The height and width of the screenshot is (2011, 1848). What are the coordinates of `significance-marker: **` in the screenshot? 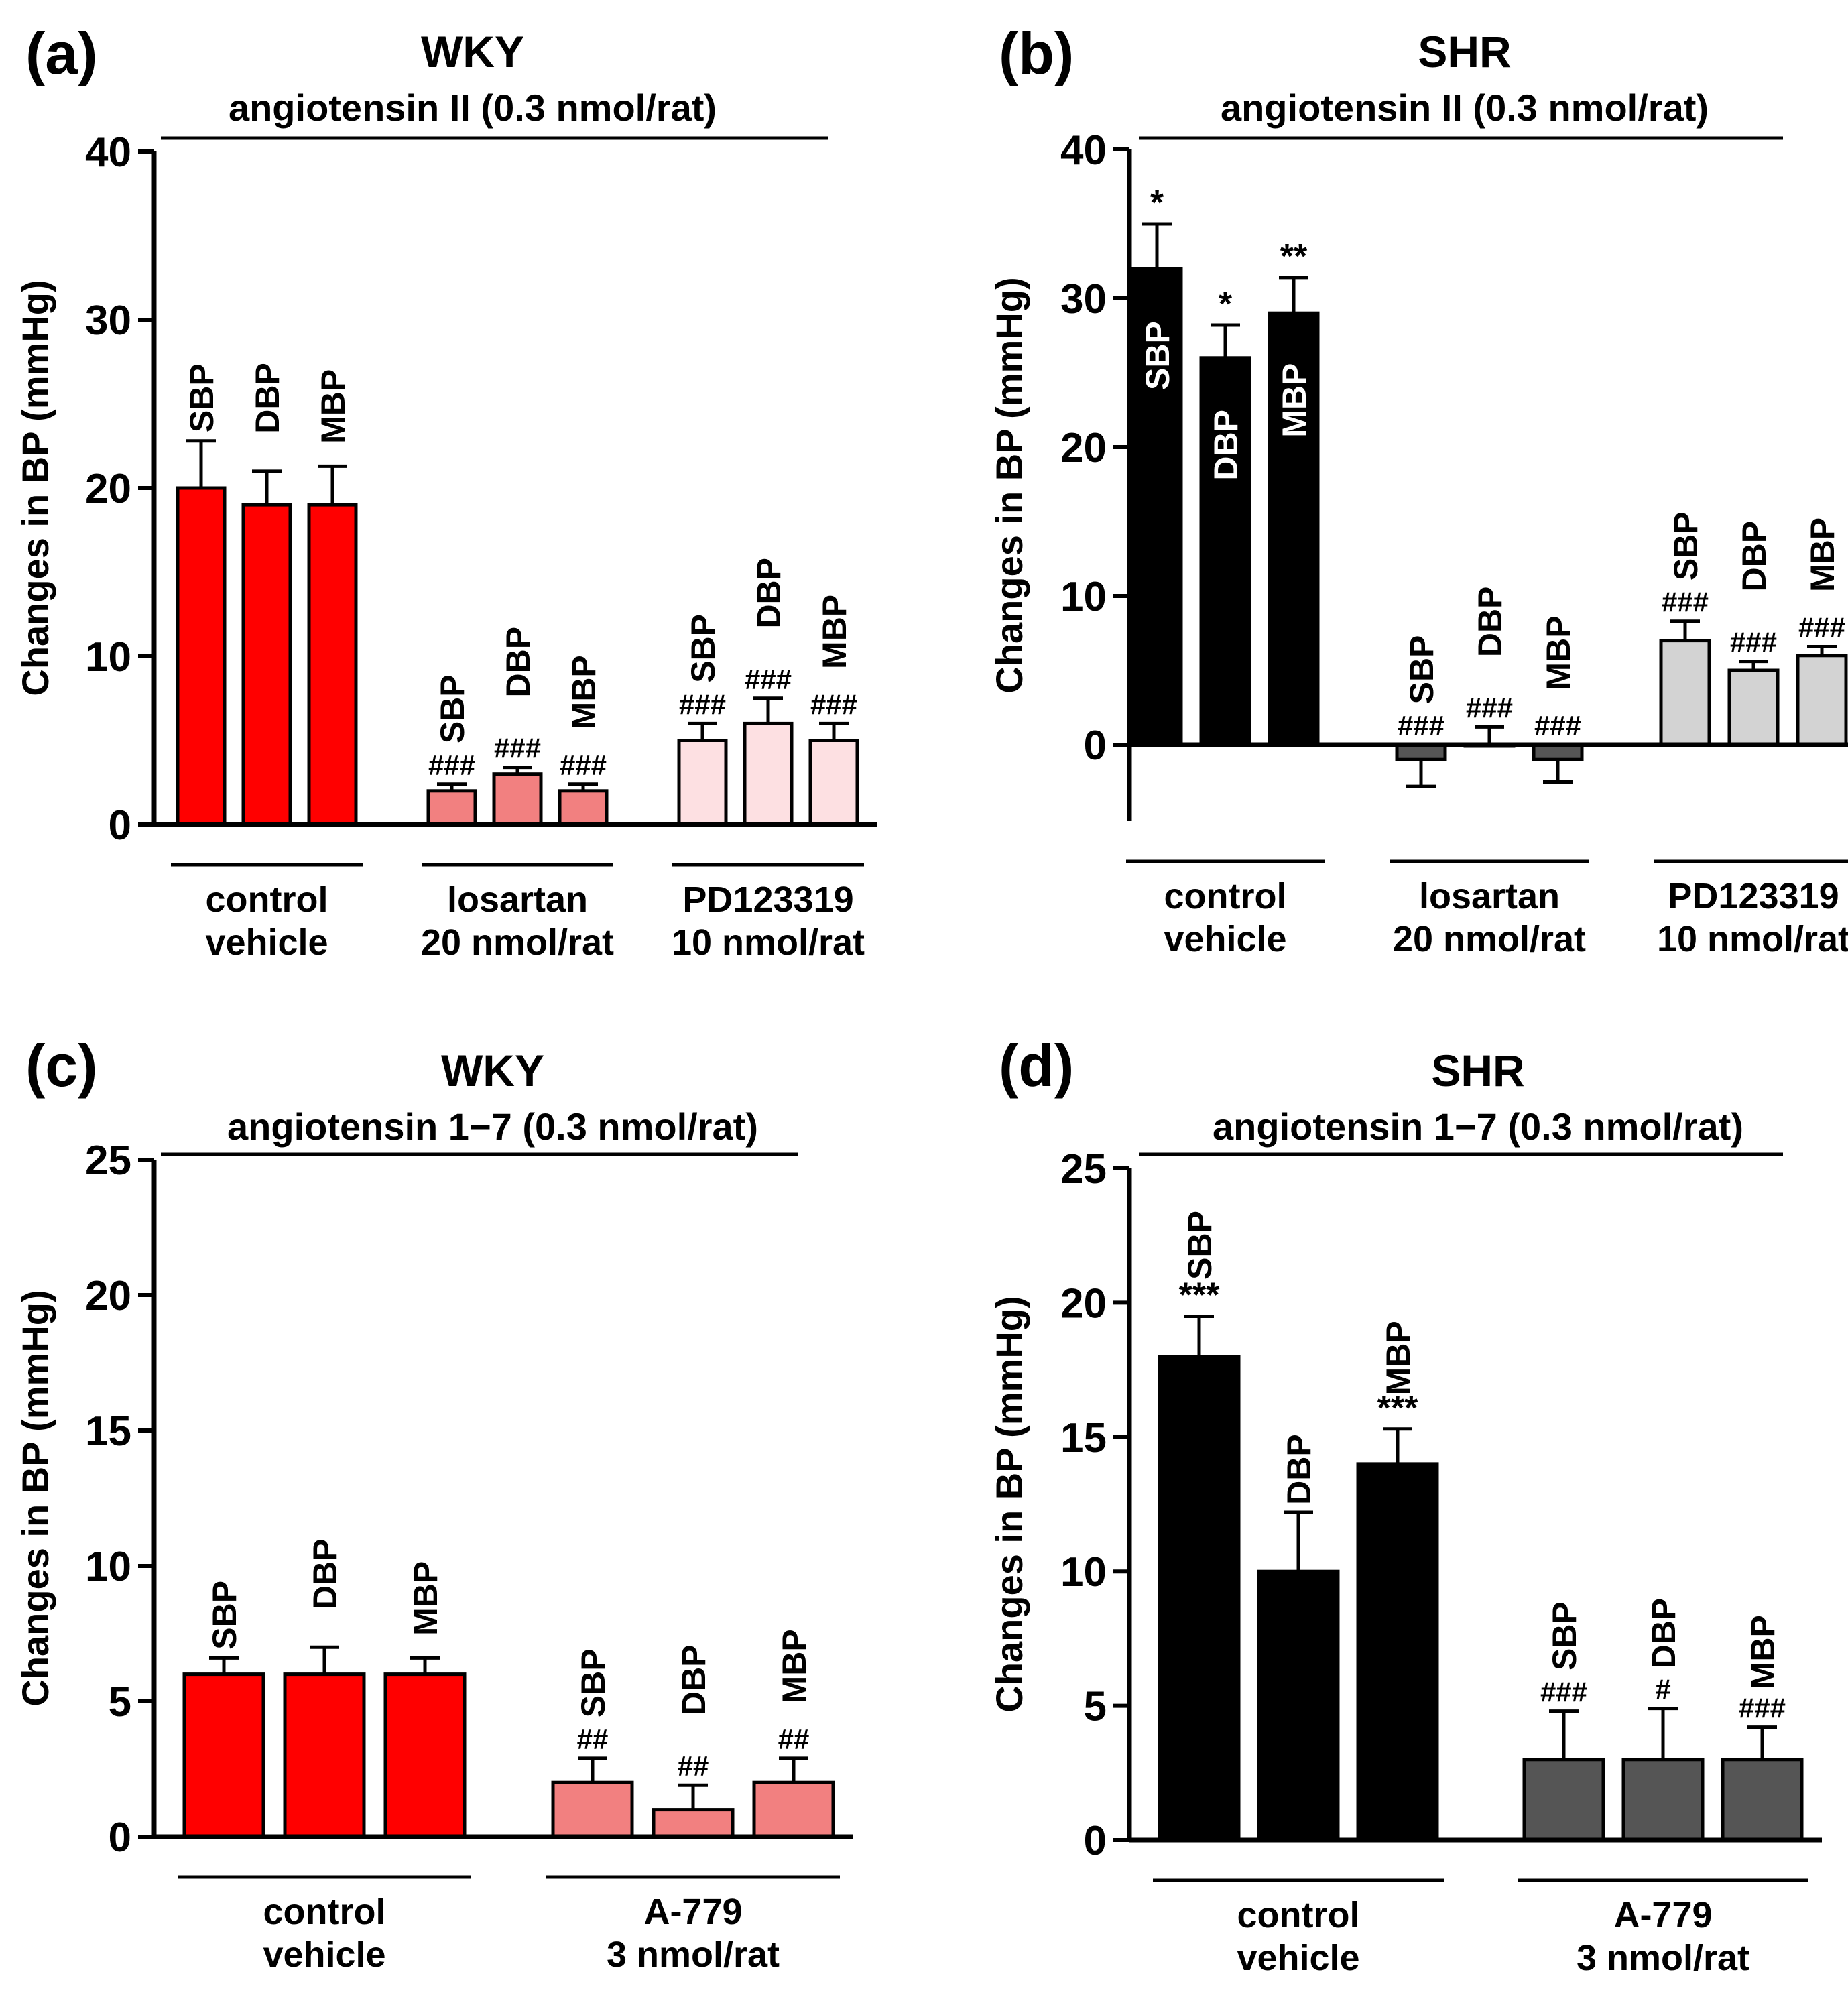 It's located at (1294, 256).